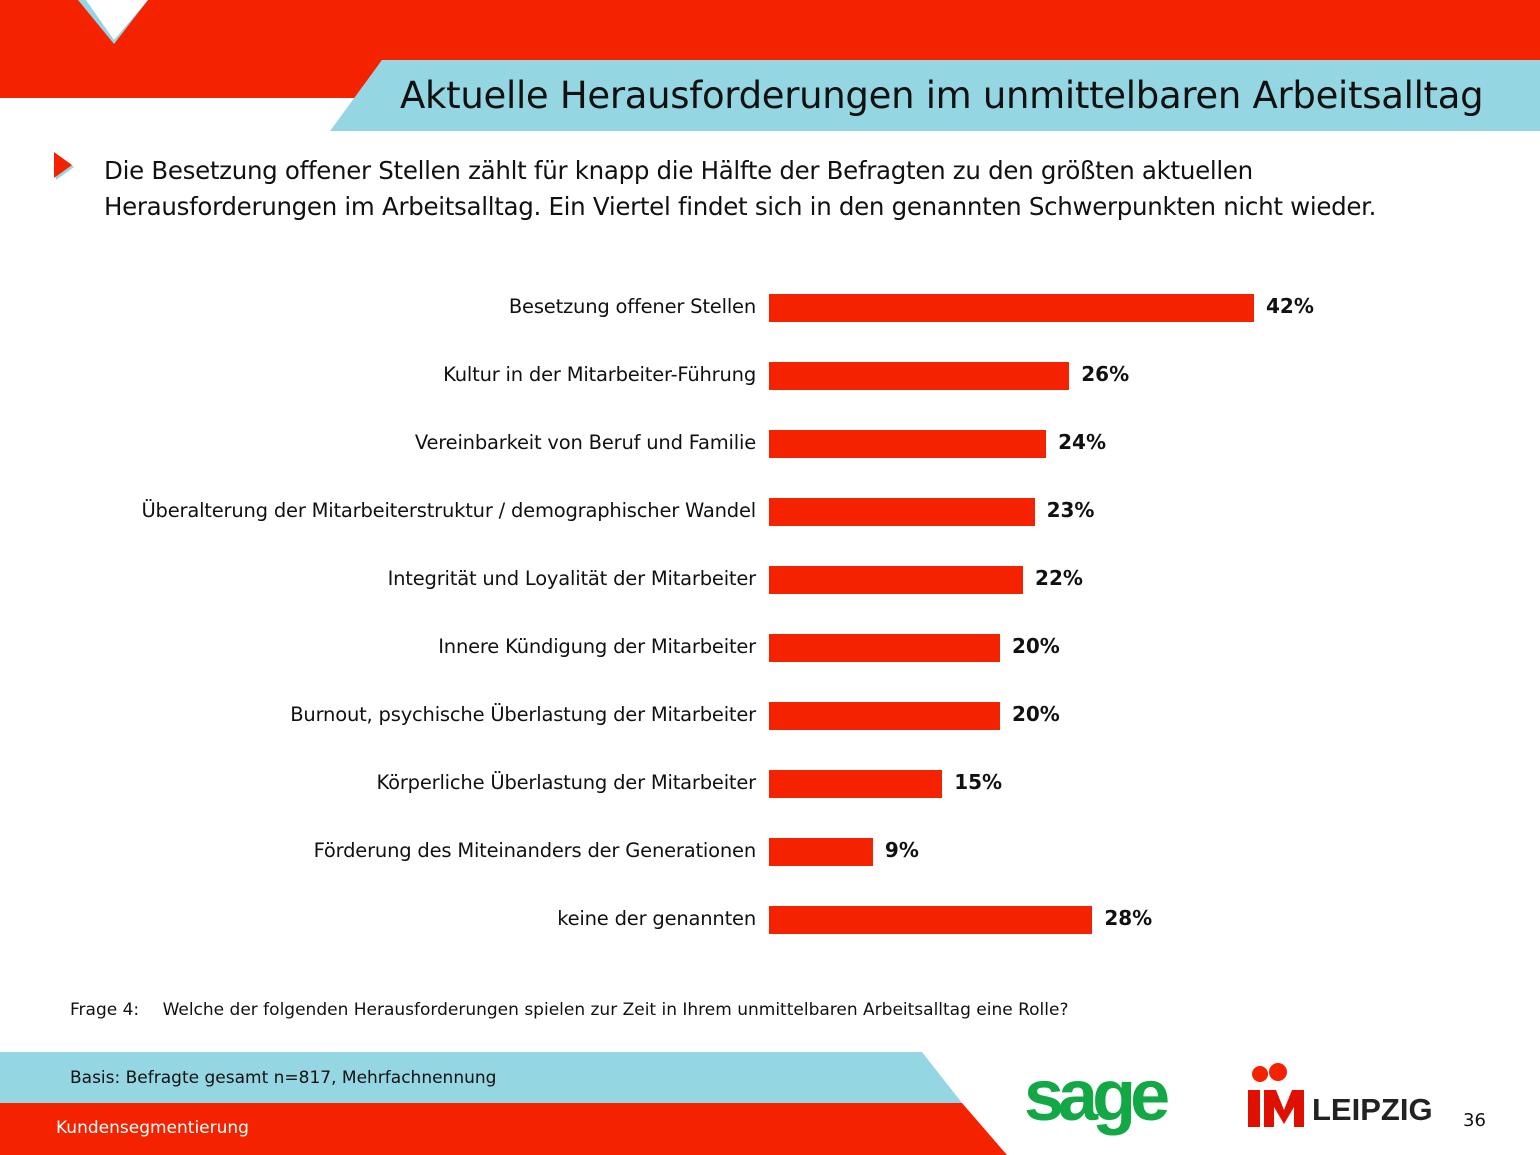 This screenshot has width=1540, height=1155. What do you see at coordinates (1372, 1109) in the screenshot?
I see `leipzig-wordmark: LEIPZIG` at bounding box center [1372, 1109].